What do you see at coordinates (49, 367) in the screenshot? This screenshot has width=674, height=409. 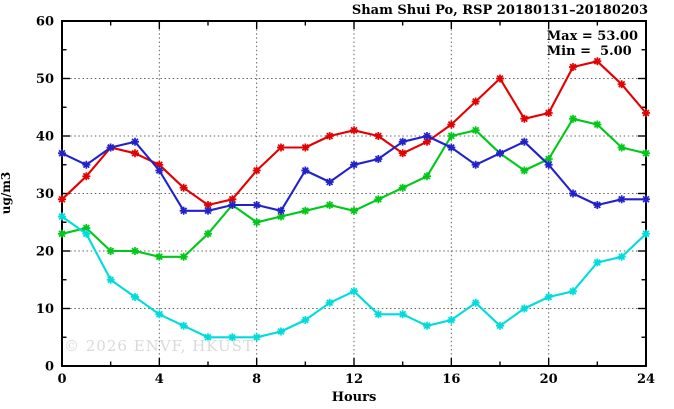 I see `y-tick-label: 0` at bounding box center [49, 367].